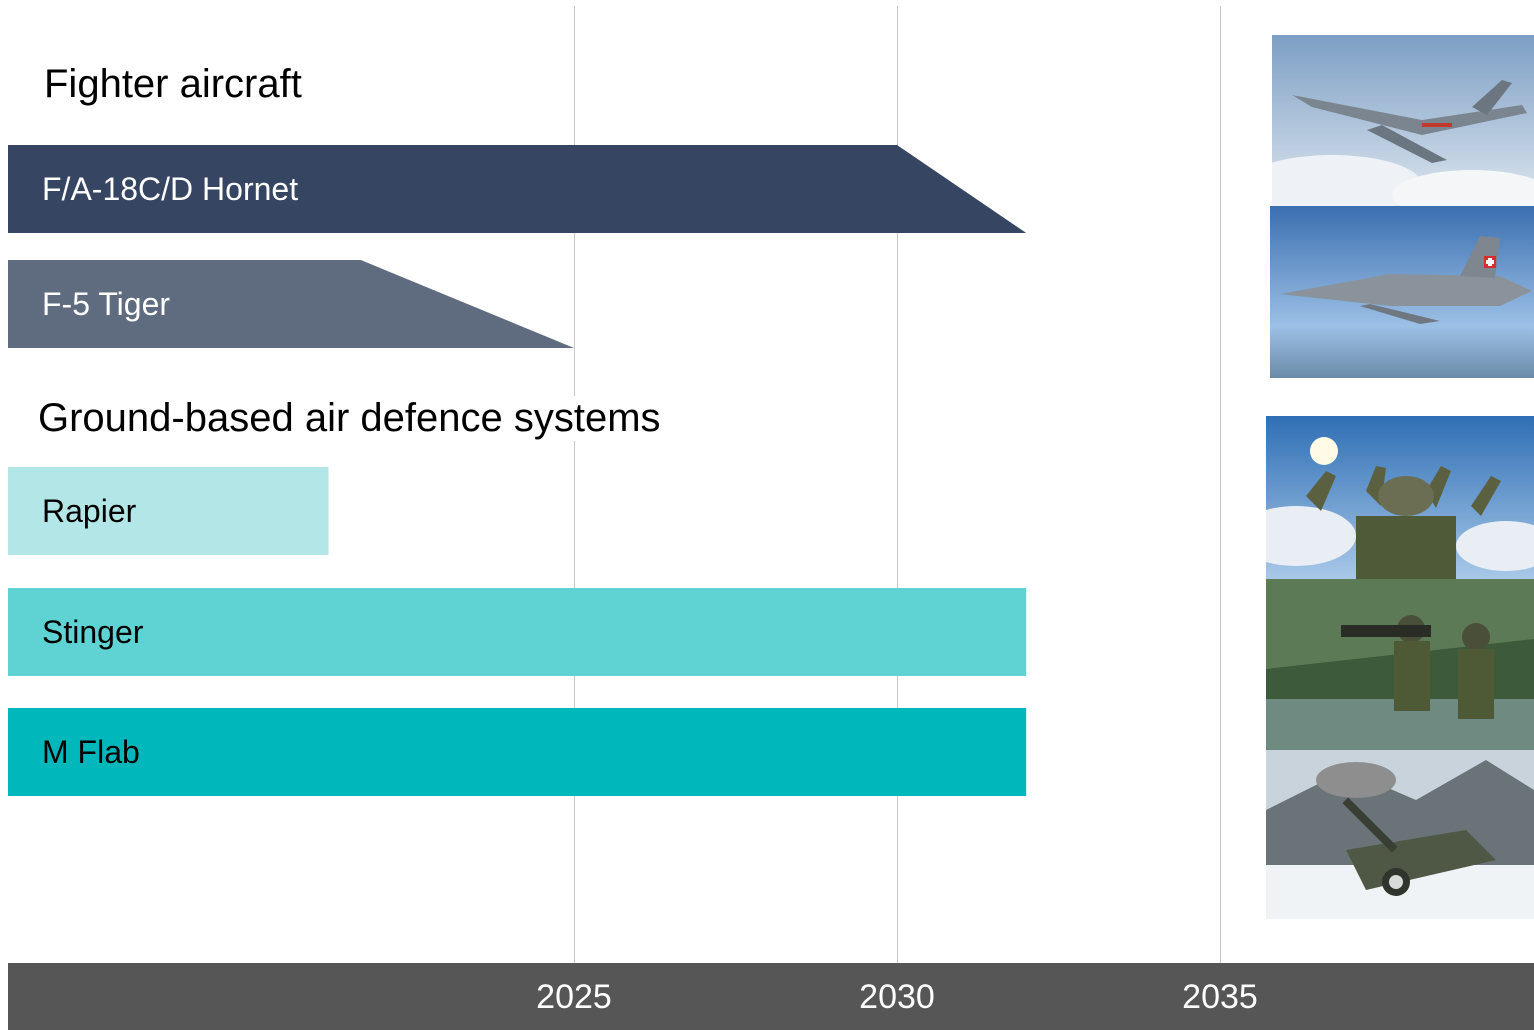  I want to click on bar-m-flab: M Flab, so click(518, 752).